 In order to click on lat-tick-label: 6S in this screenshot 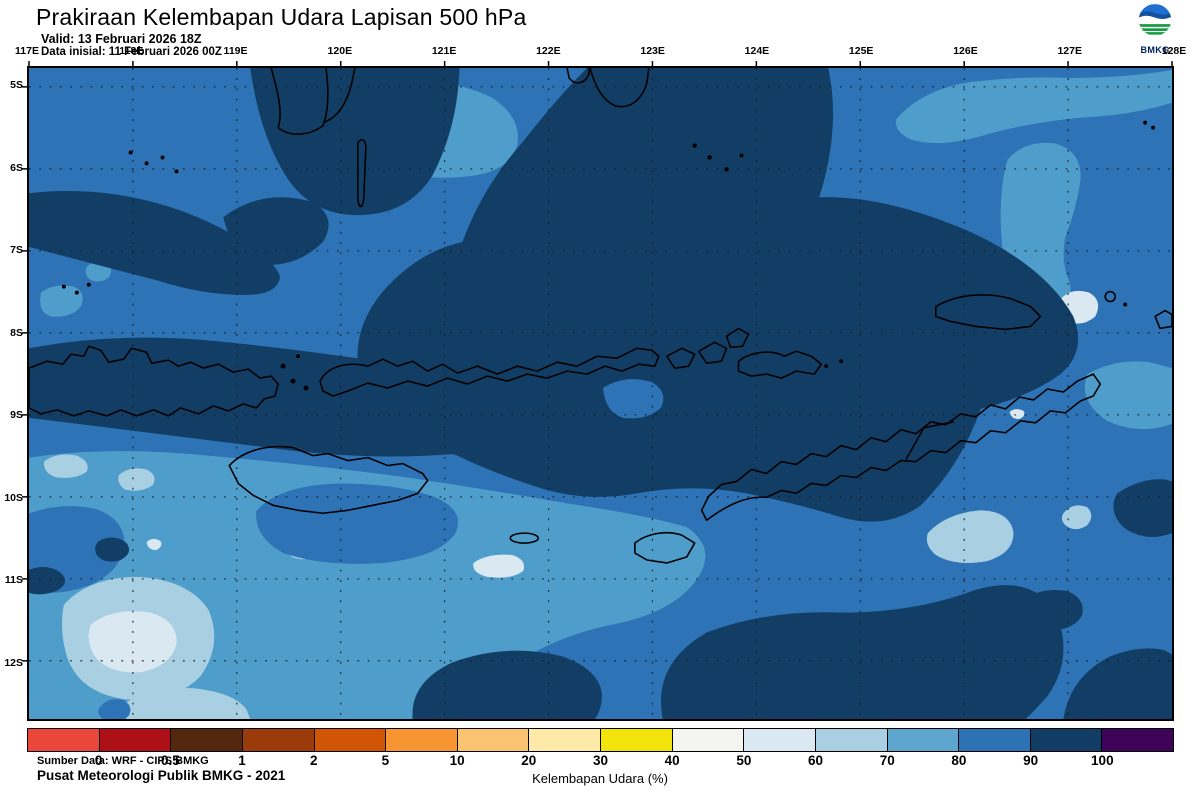, I will do `click(16, 167)`.